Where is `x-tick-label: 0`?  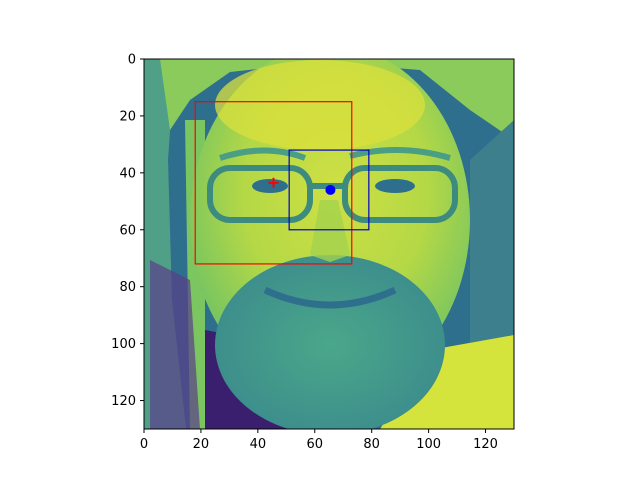 x-tick-label: 0 is located at coordinates (144, 444).